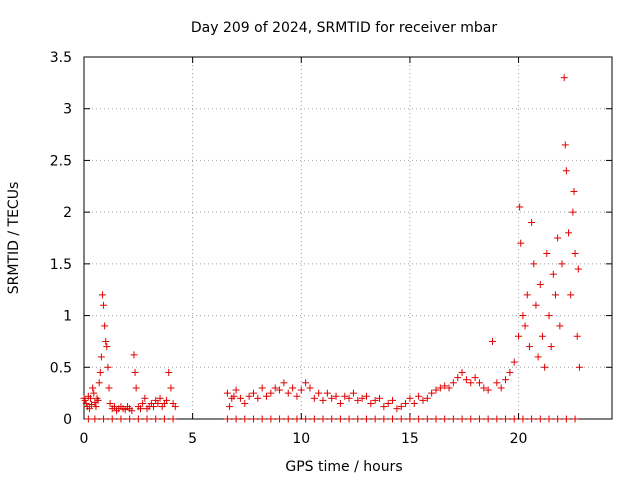 The image size is (640, 480). I want to click on y-tick-label: 0, so click(67, 420).